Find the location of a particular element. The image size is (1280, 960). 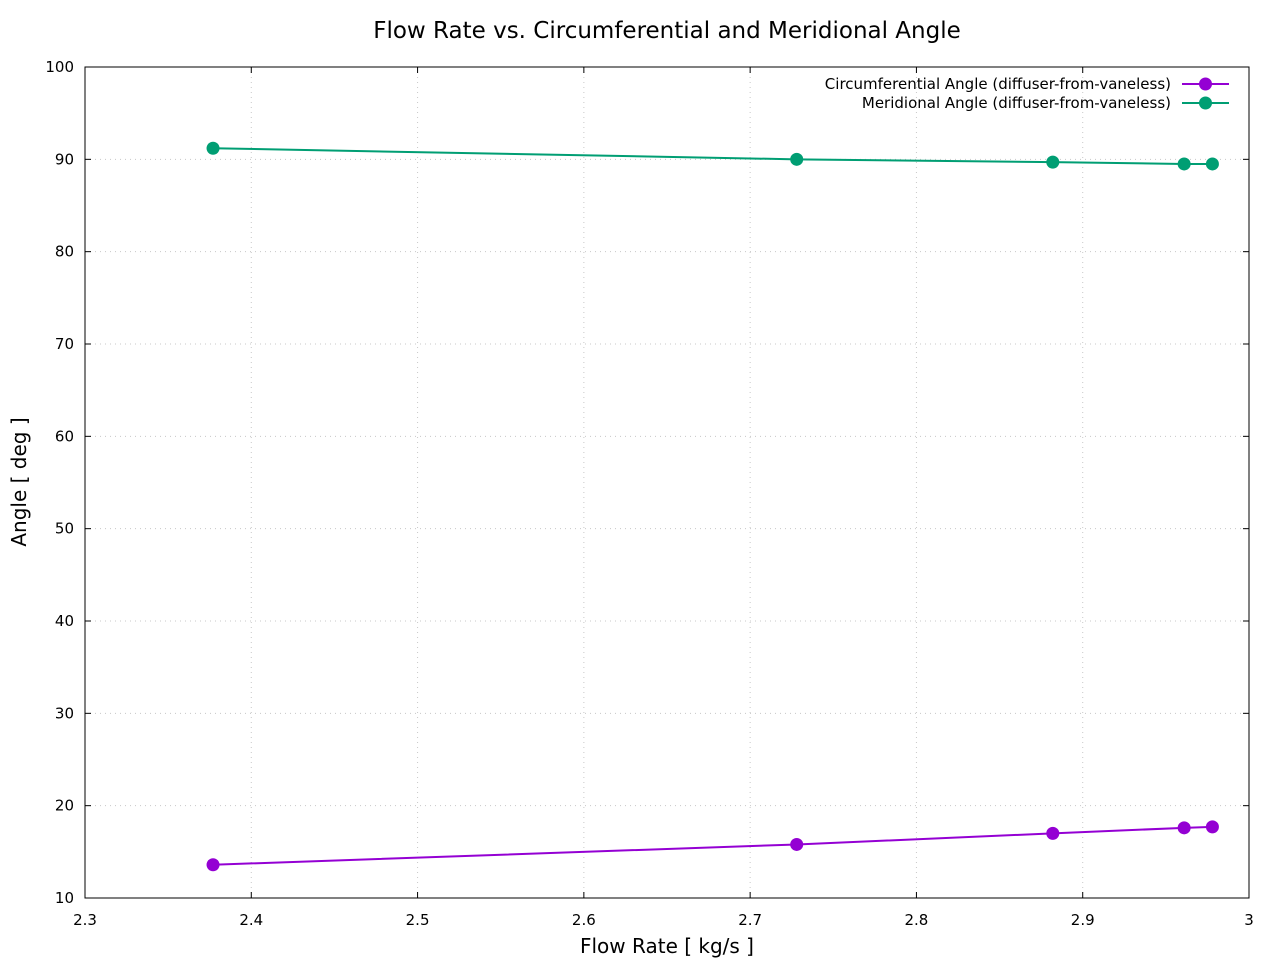

x-tick-label: 2.9 is located at coordinates (1083, 920).